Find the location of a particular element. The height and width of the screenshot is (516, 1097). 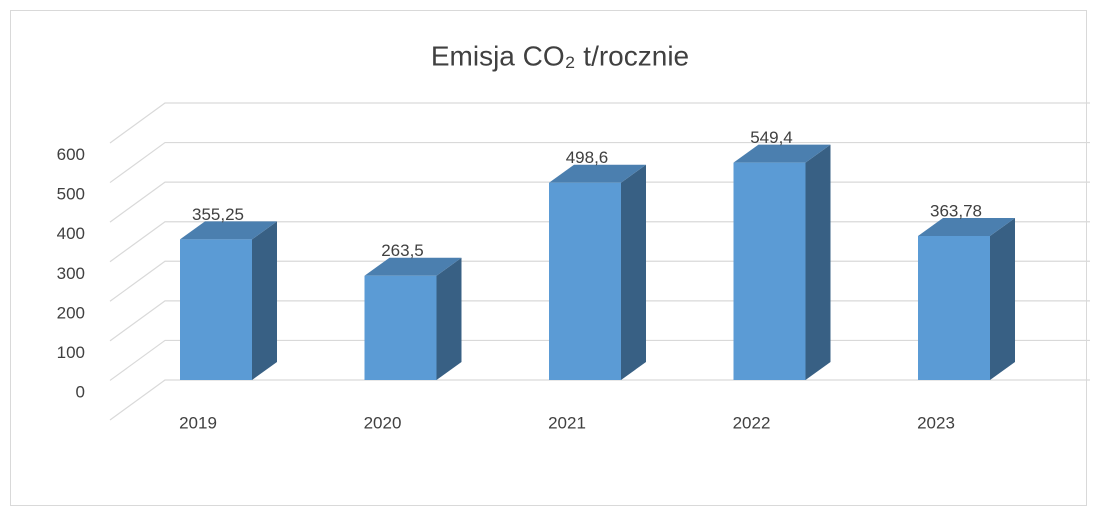

y-tick-label: 300 is located at coordinates (71, 273).